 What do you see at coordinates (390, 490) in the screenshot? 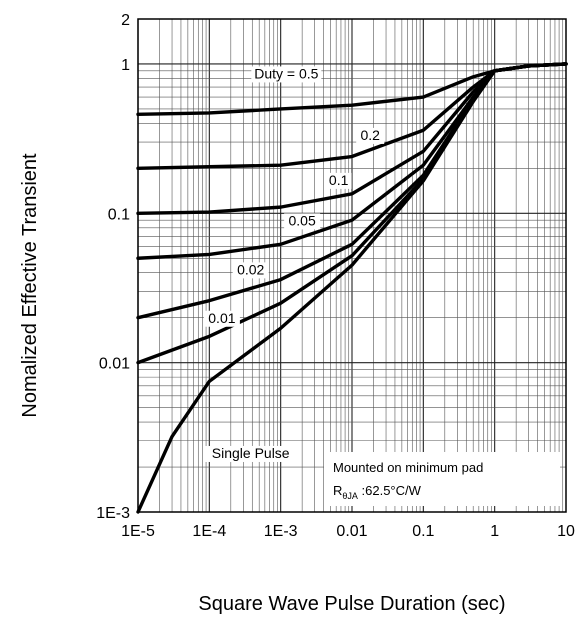
I see `rthja-value: :62.5°C/W` at bounding box center [390, 490].